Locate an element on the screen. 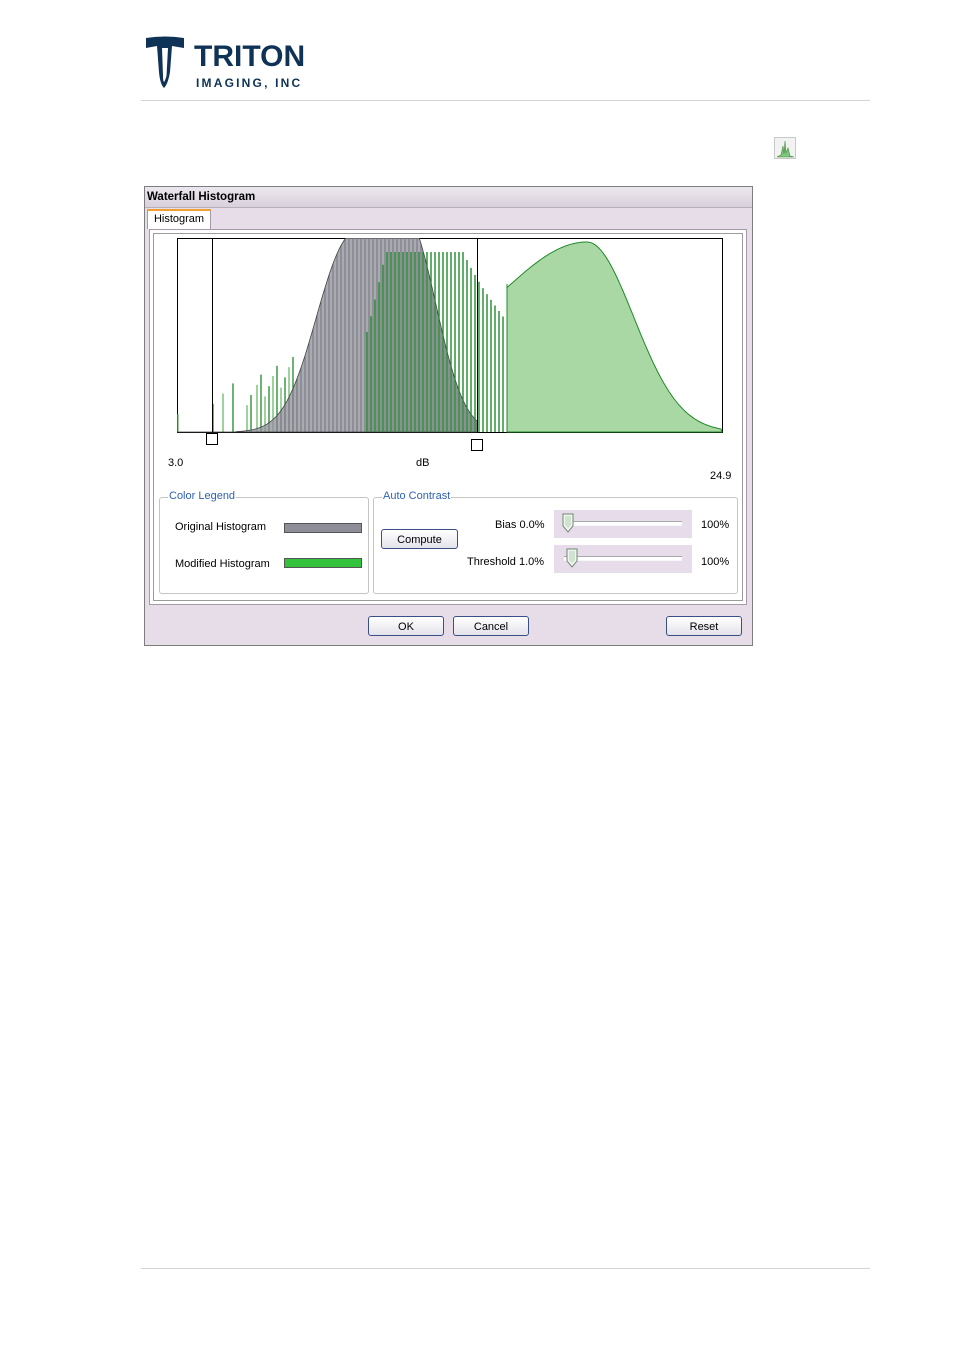  x-axis-min-label: 3.0 is located at coordinates (176, 463).